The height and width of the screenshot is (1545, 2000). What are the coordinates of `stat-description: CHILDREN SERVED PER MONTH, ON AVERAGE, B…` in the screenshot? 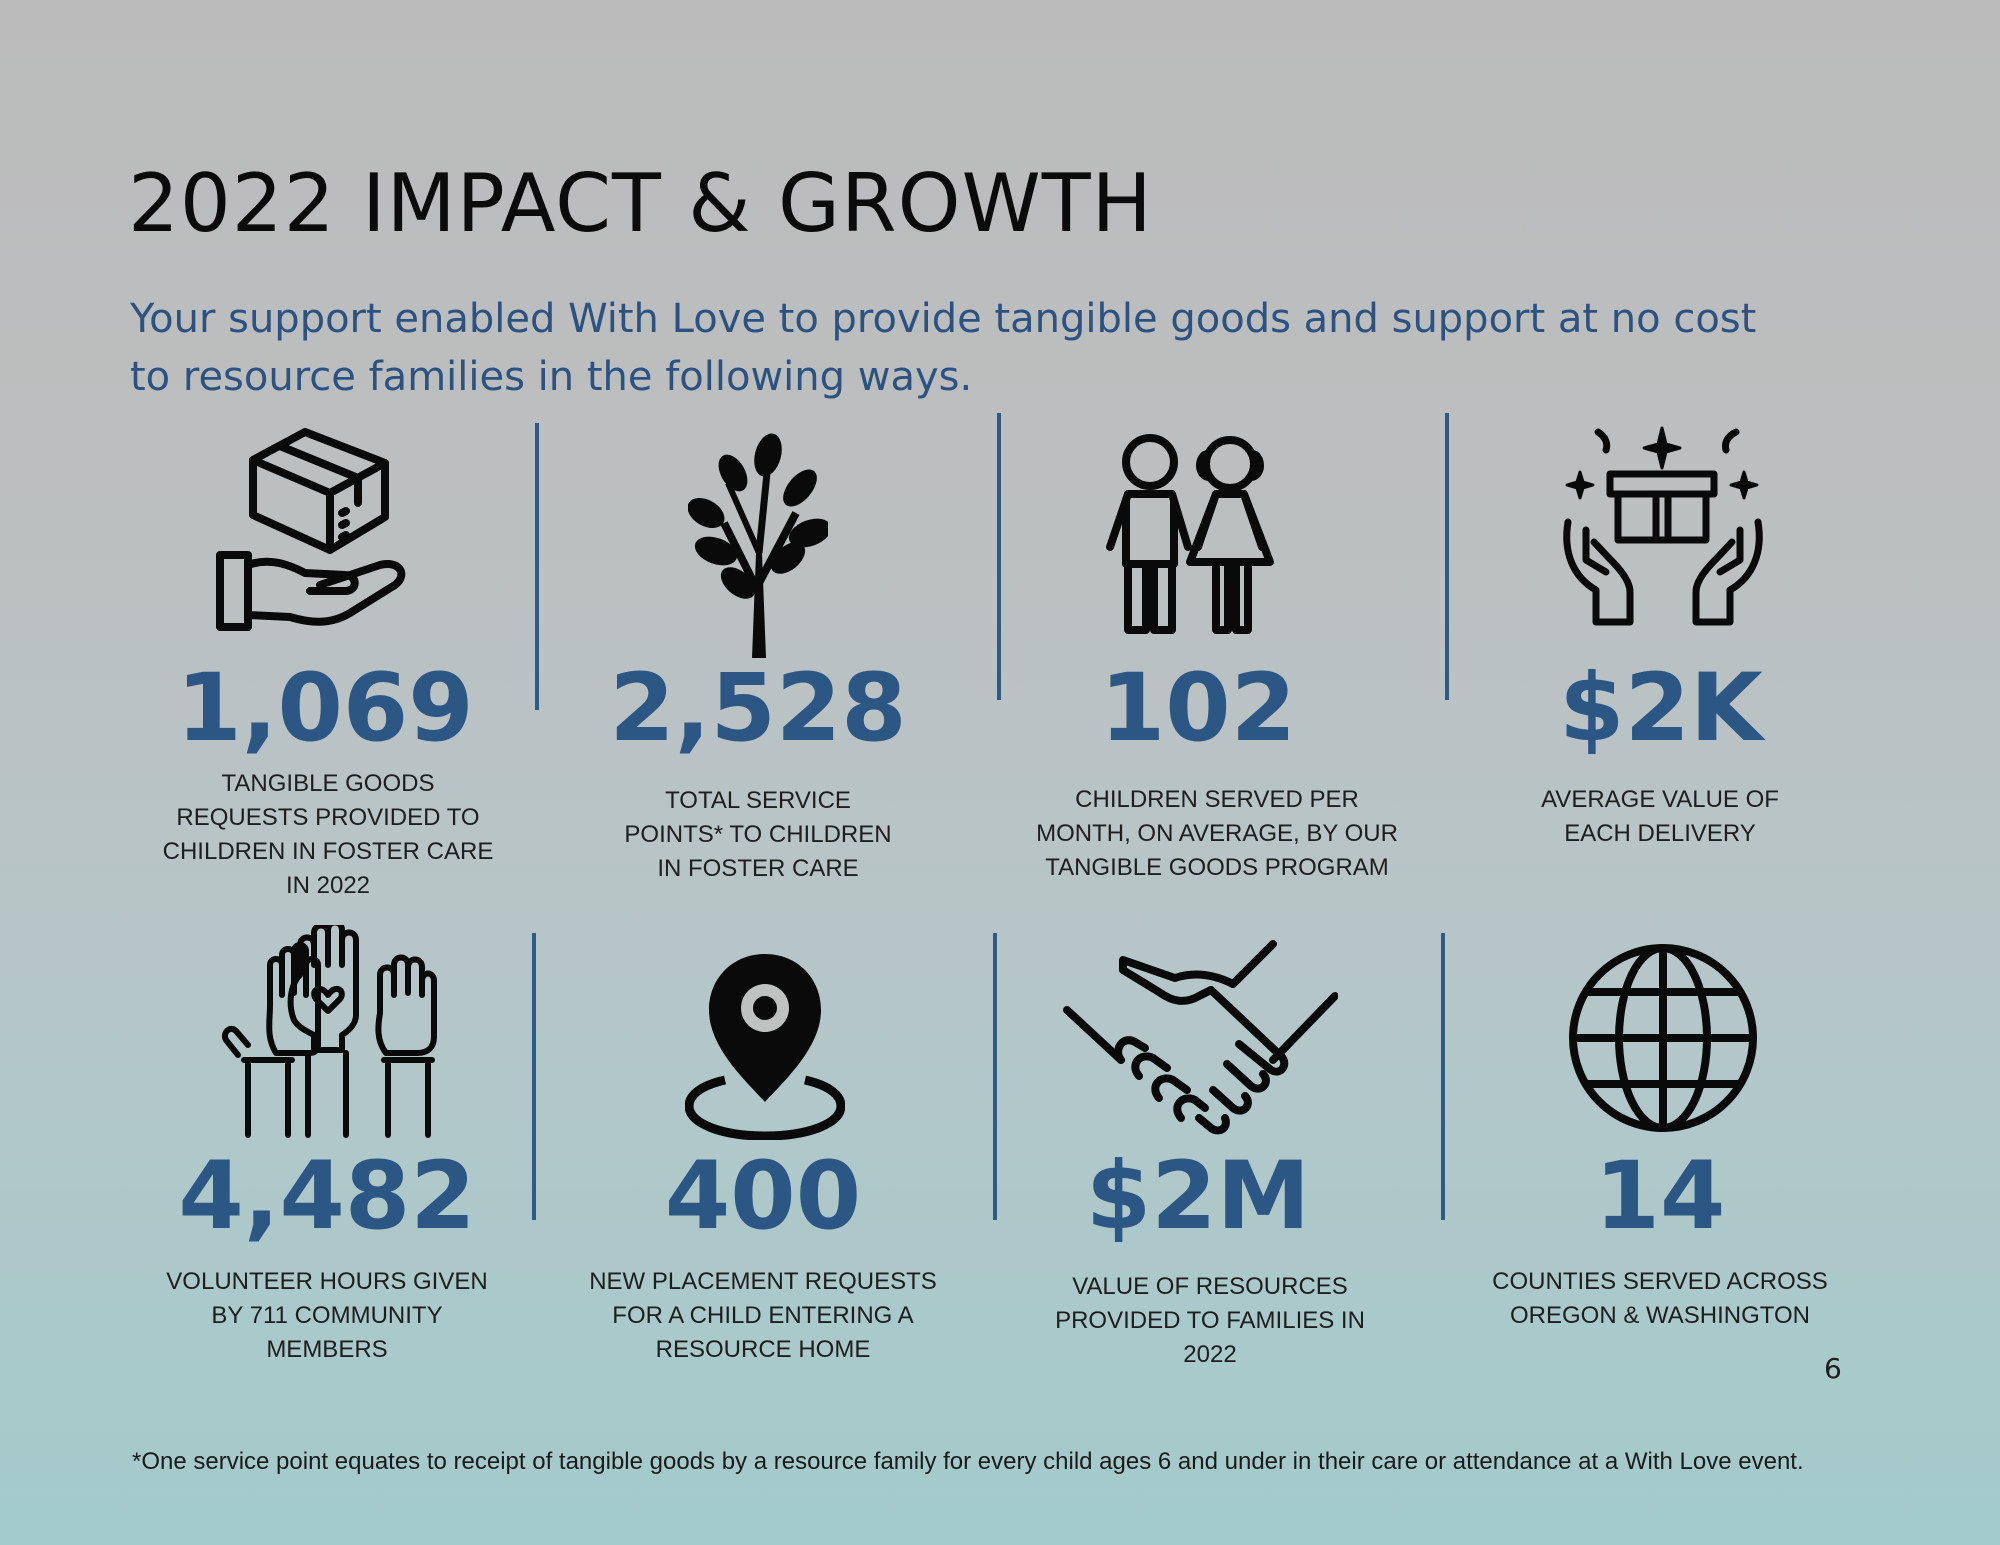 It's located at (1217, 833).